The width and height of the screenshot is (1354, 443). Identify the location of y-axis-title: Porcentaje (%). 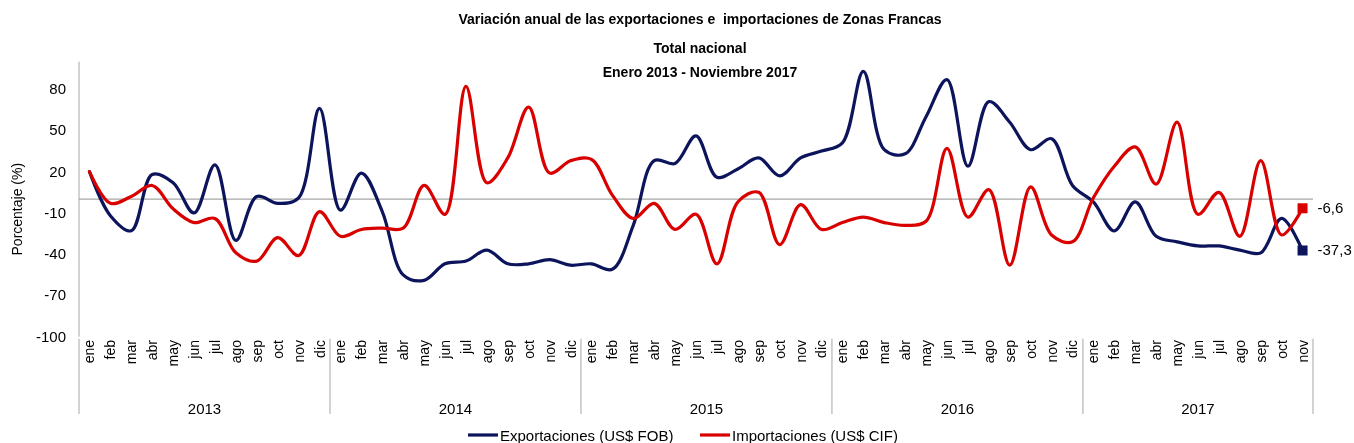
(17, 209).